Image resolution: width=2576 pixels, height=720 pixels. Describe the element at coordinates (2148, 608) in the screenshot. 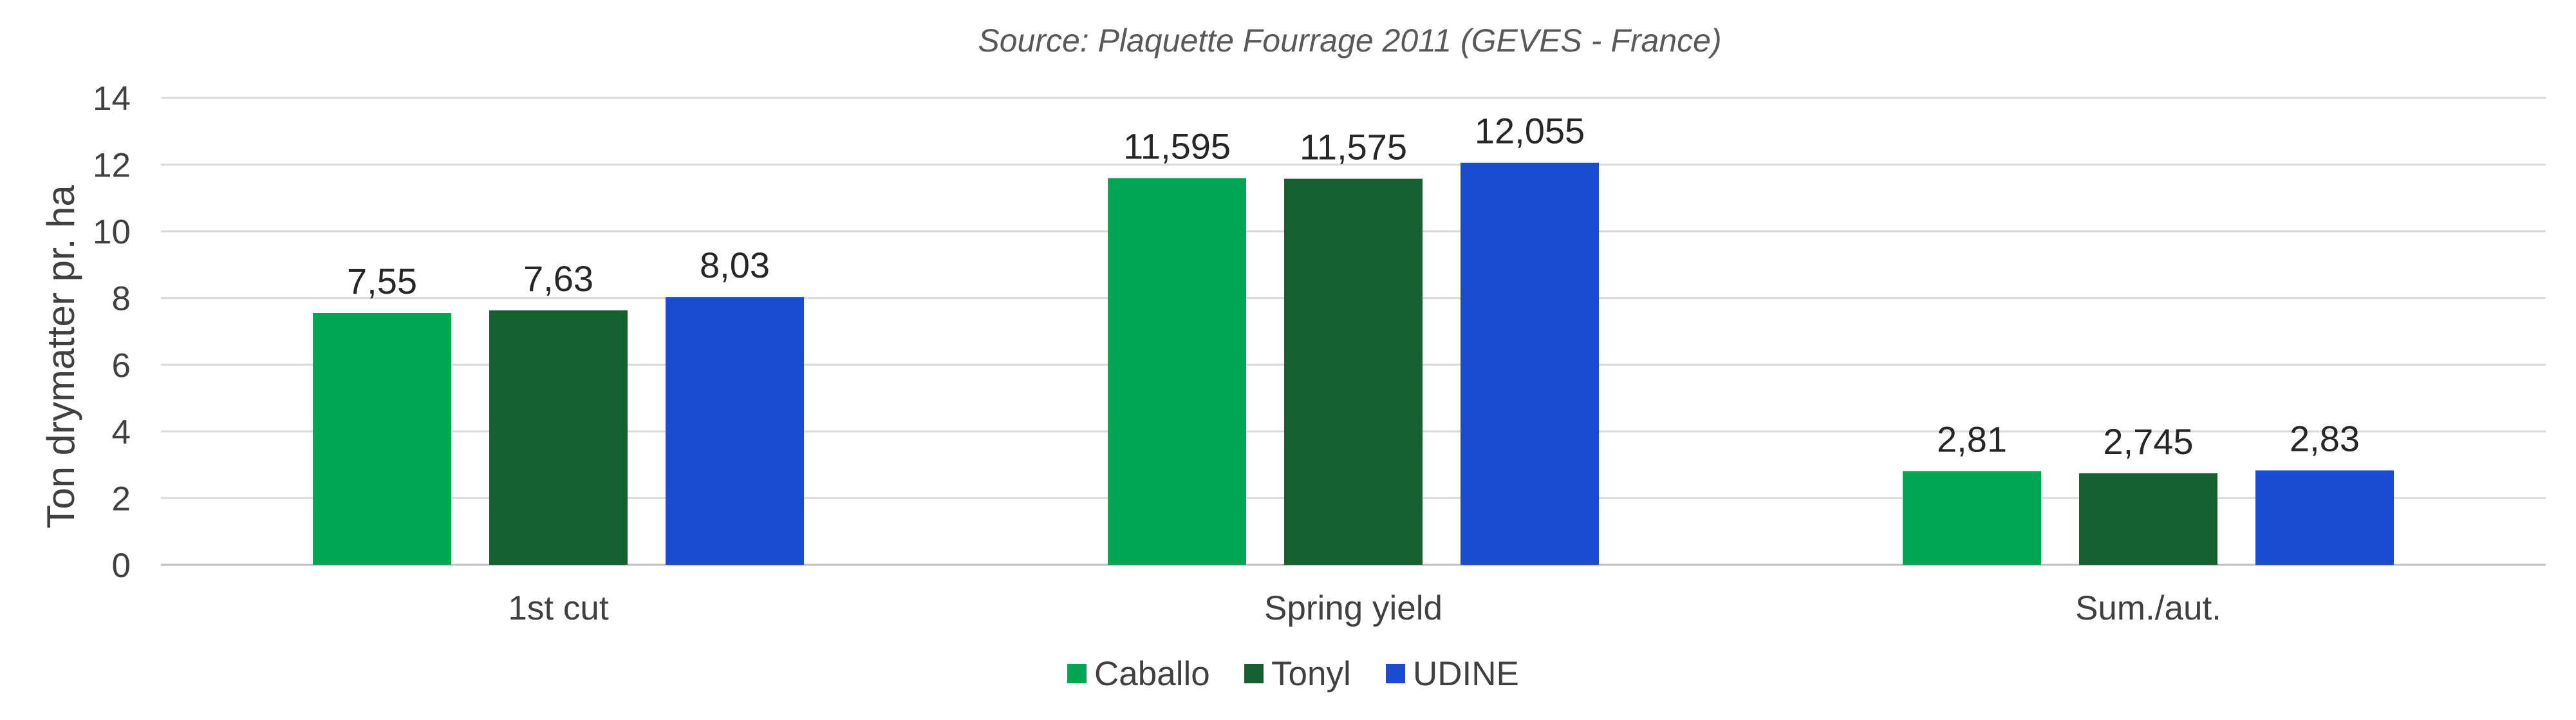

I see `category-label: Sum./aut.` at that location.